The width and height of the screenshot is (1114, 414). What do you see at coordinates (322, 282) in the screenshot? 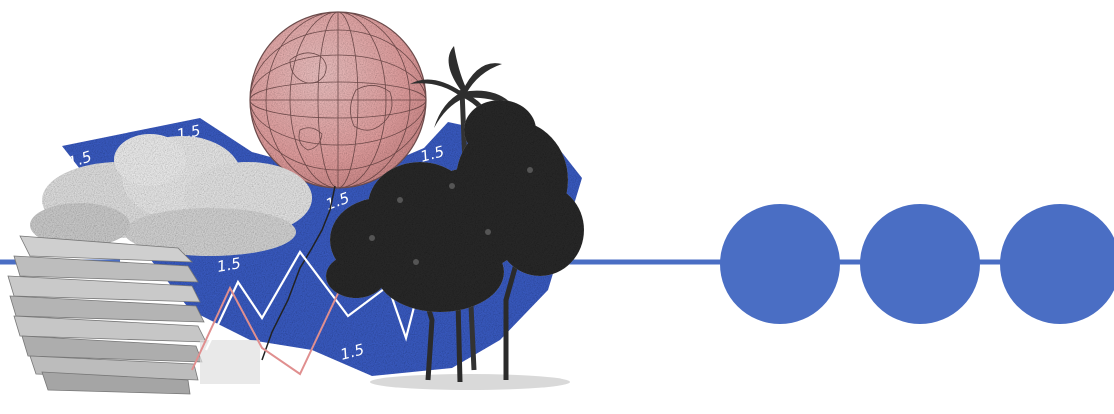
I see `chart-line-white` at bounding box center [322, 282].